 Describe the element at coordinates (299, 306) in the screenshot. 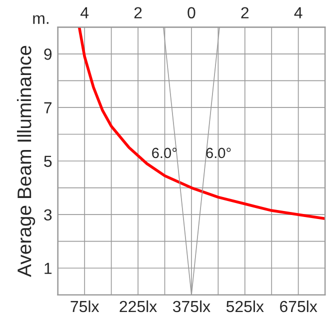

I see `x-tick-label: 675lx` at that location.